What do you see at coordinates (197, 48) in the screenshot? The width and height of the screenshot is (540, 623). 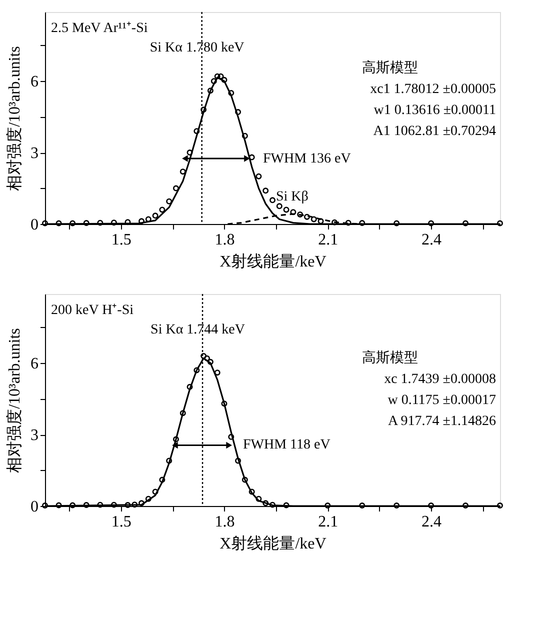 I see `annotation: Si Kα 1.780 keV` at bounding box center [197, 48].